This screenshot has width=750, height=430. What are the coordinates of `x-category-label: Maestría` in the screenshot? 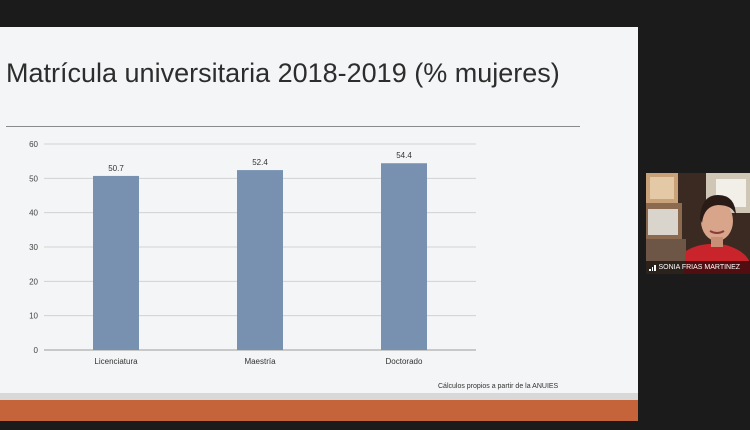 It's located at (260, 361).